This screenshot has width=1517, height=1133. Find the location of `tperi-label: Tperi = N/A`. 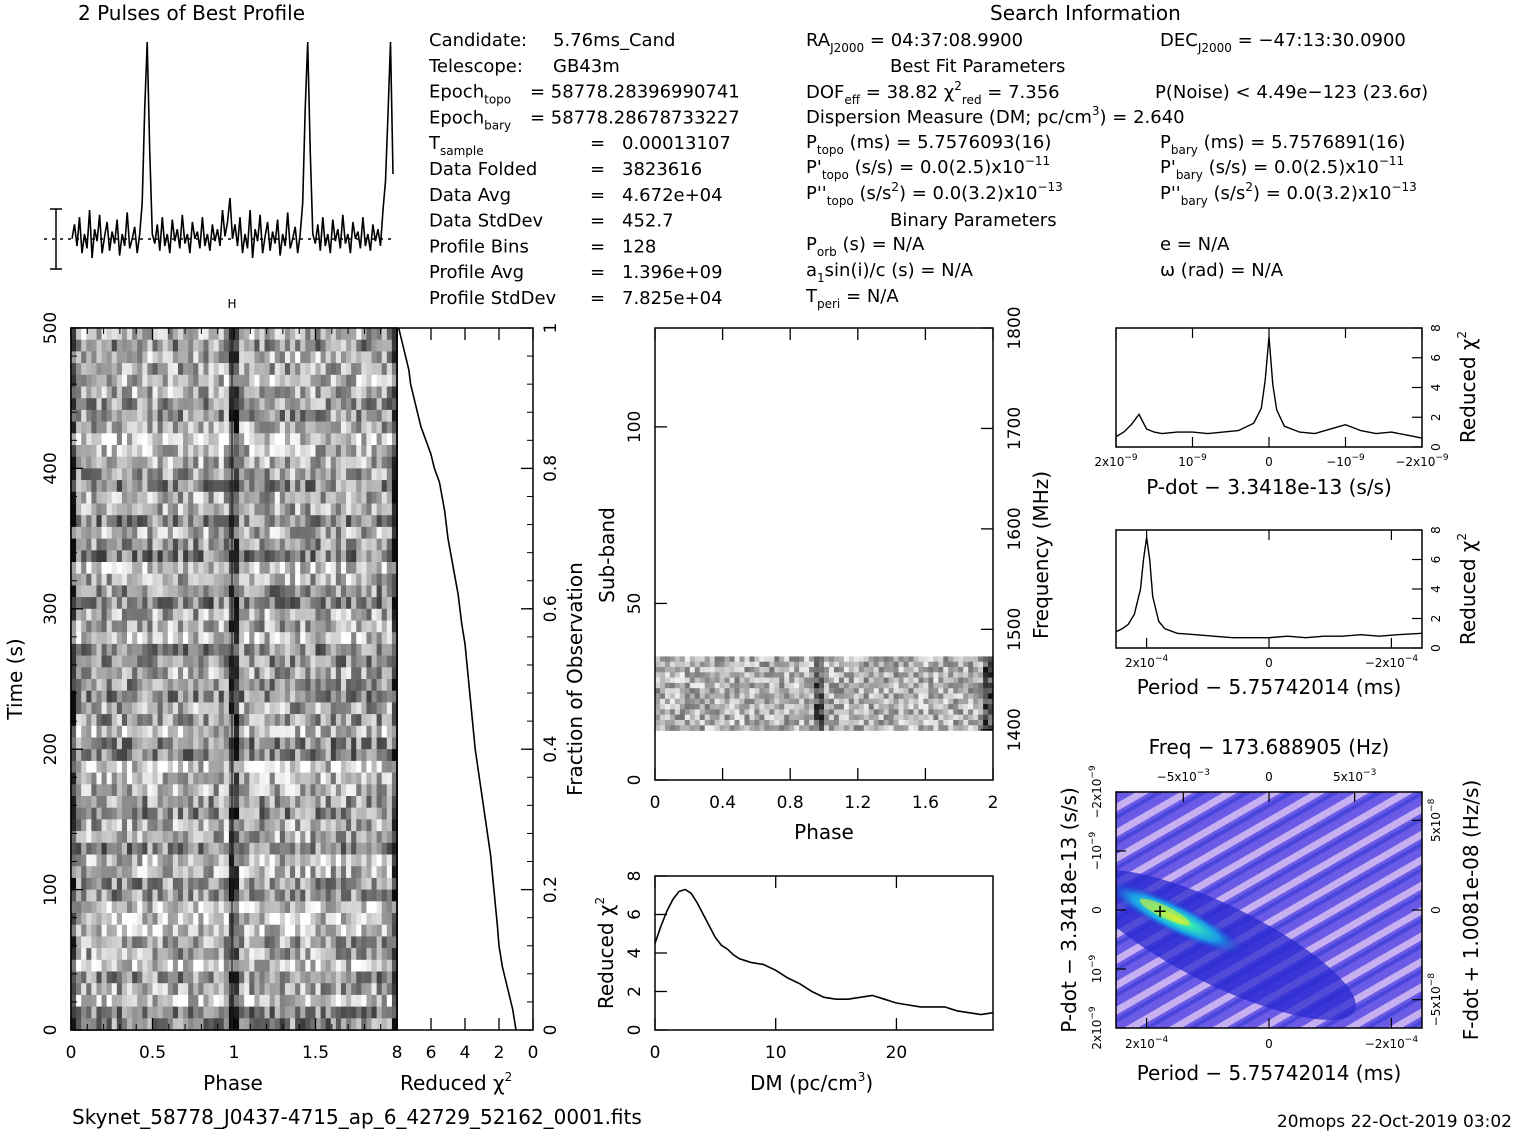

tperi-label: Tperi = N/A is located at coordinates (852, 298).